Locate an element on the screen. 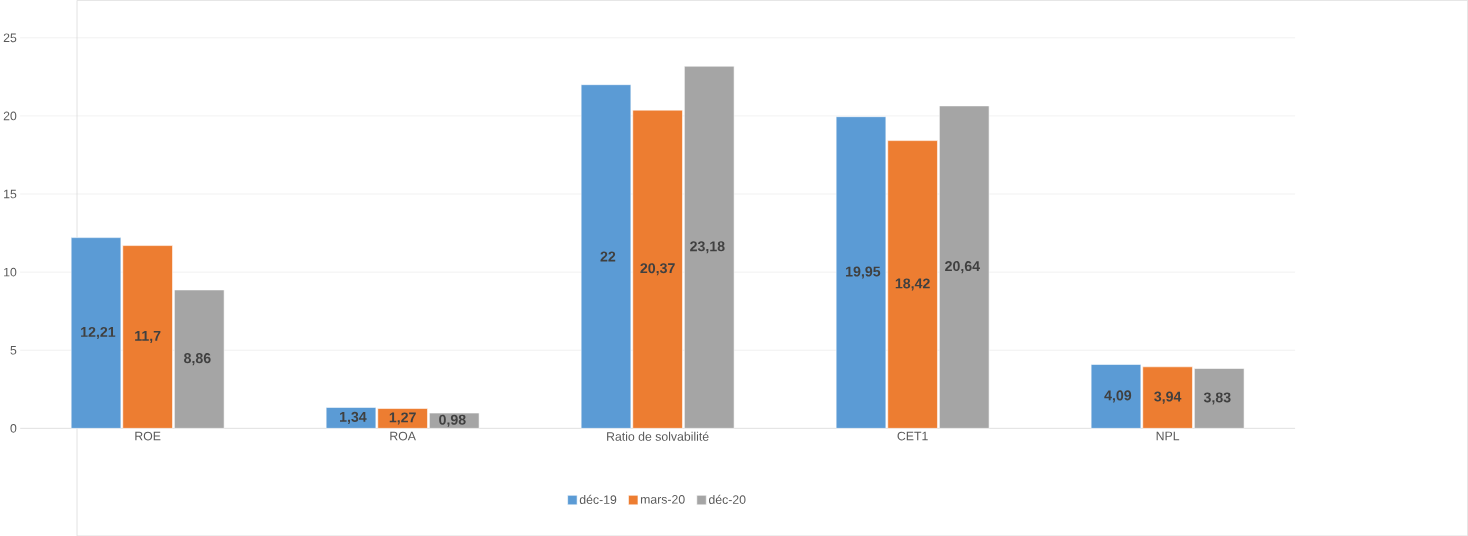  legend-label: déc-20 is located at coordinates (727, 499).